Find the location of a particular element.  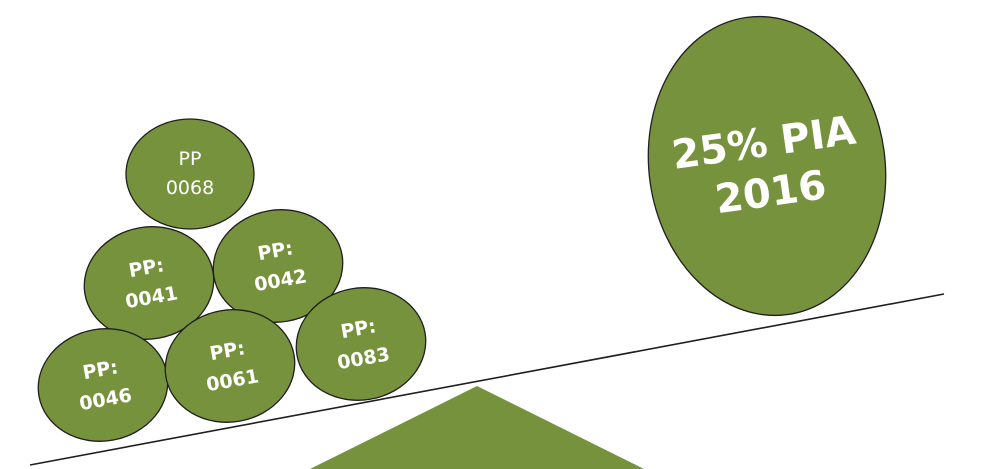

fulcrum-triangle is located at coordinates (477, 427).